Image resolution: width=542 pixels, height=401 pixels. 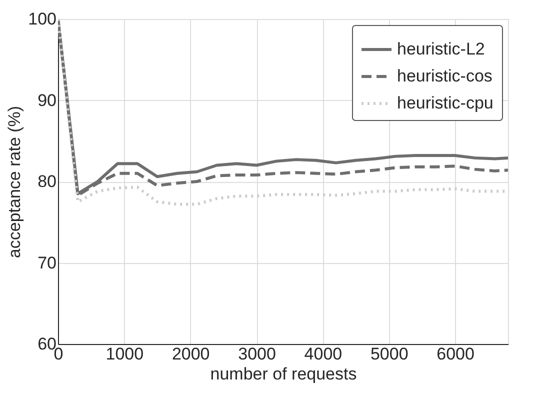 What do you see at coordinates (47, 181) in the screenshot?
I see `y-tick-label: 80` at bounding box center [47, 181].